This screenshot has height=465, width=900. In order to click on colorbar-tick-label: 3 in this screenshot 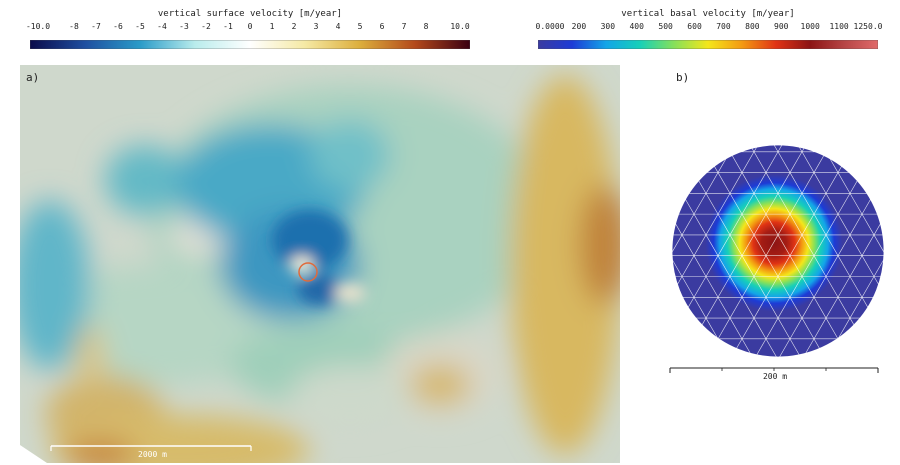, I will do `click(316, 26)`.